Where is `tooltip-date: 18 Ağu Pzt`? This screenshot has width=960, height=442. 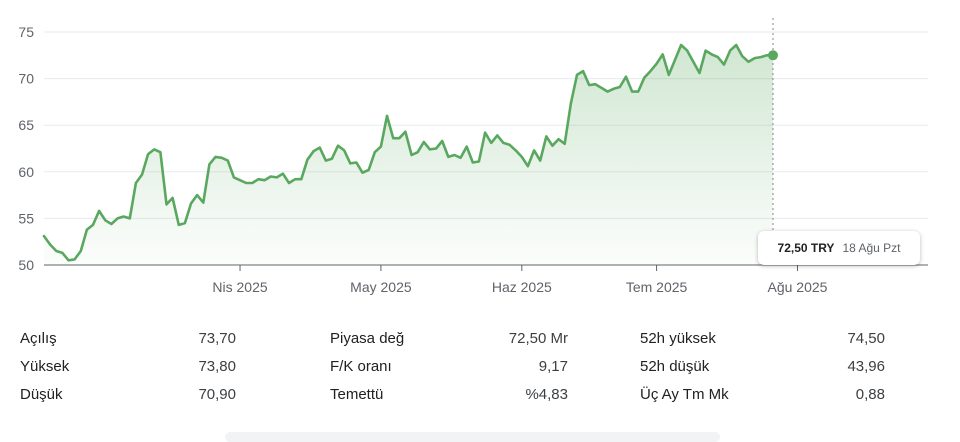
tooltip-date: 18 Ağu Pzt is located at coordinates (871, 248).